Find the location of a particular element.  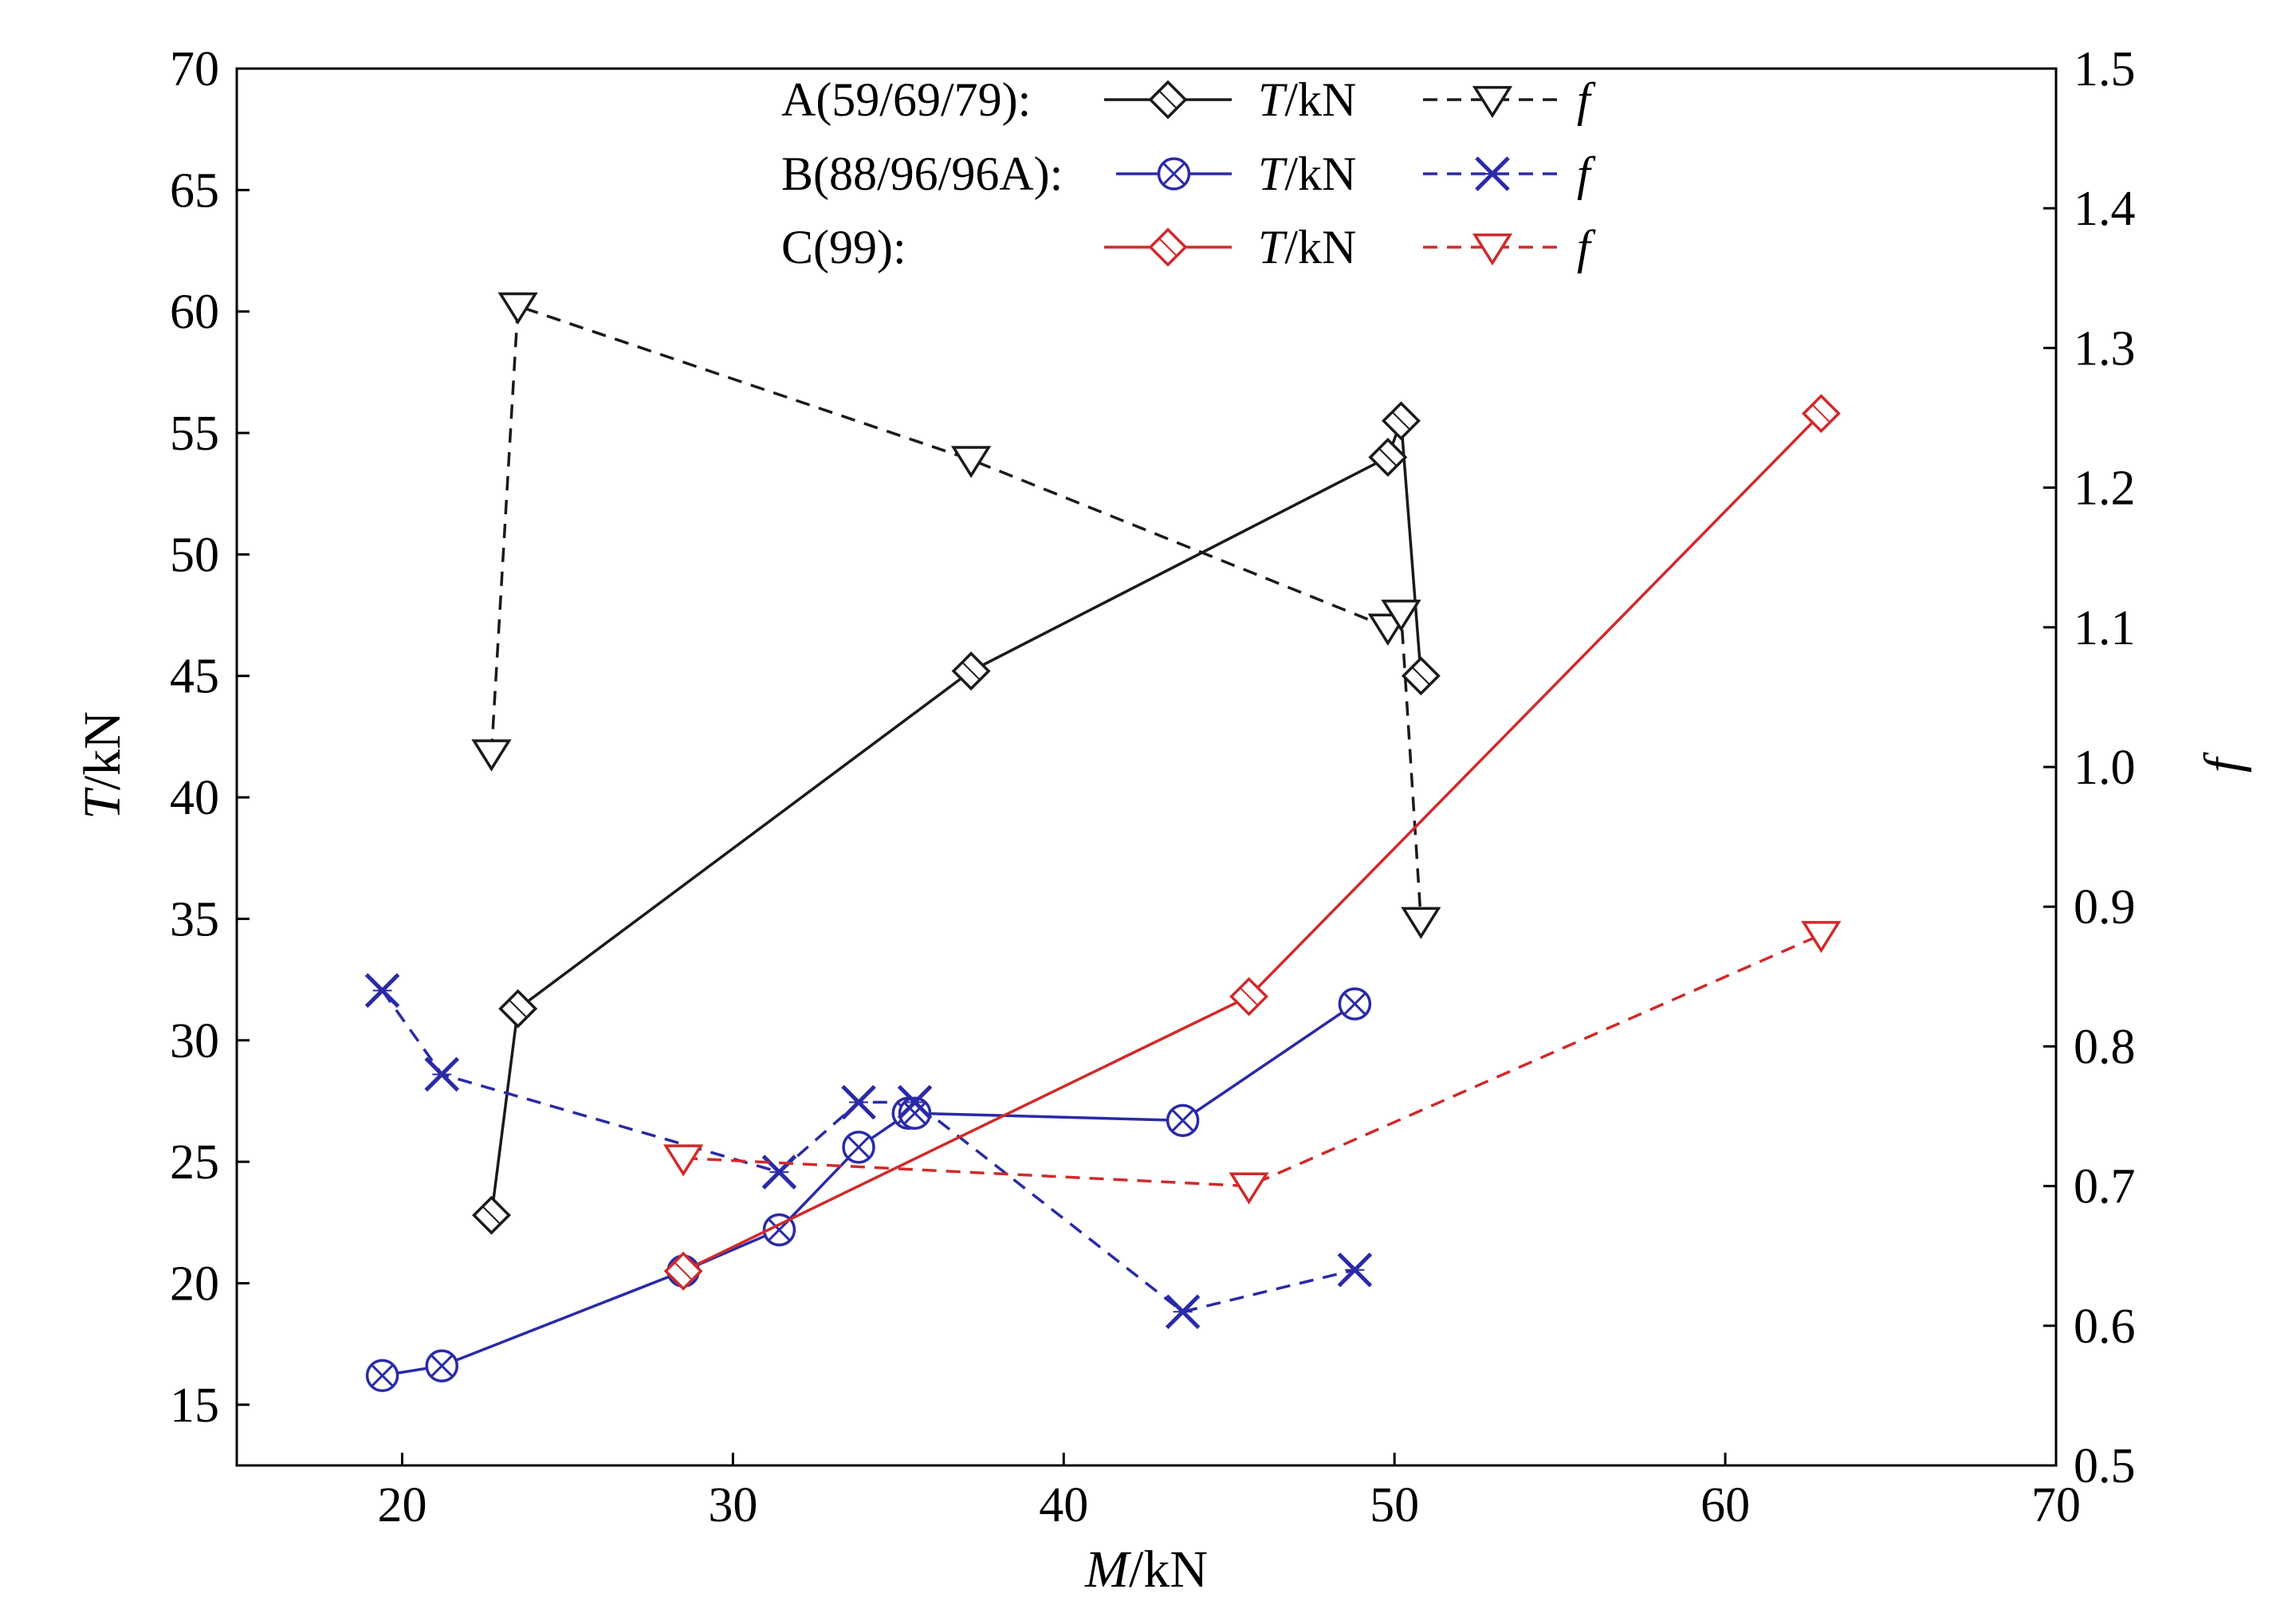

x-tick-label: 20 is located at coordinates (402, 1505).